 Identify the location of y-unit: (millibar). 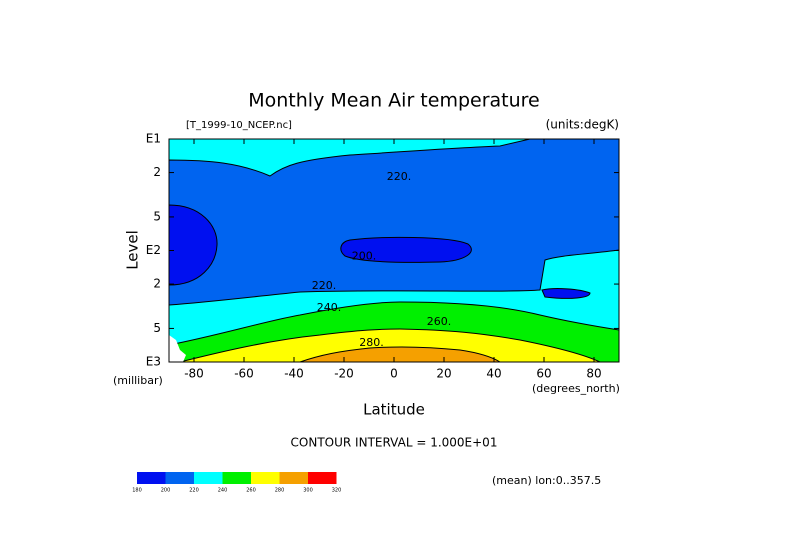
(138, 380).